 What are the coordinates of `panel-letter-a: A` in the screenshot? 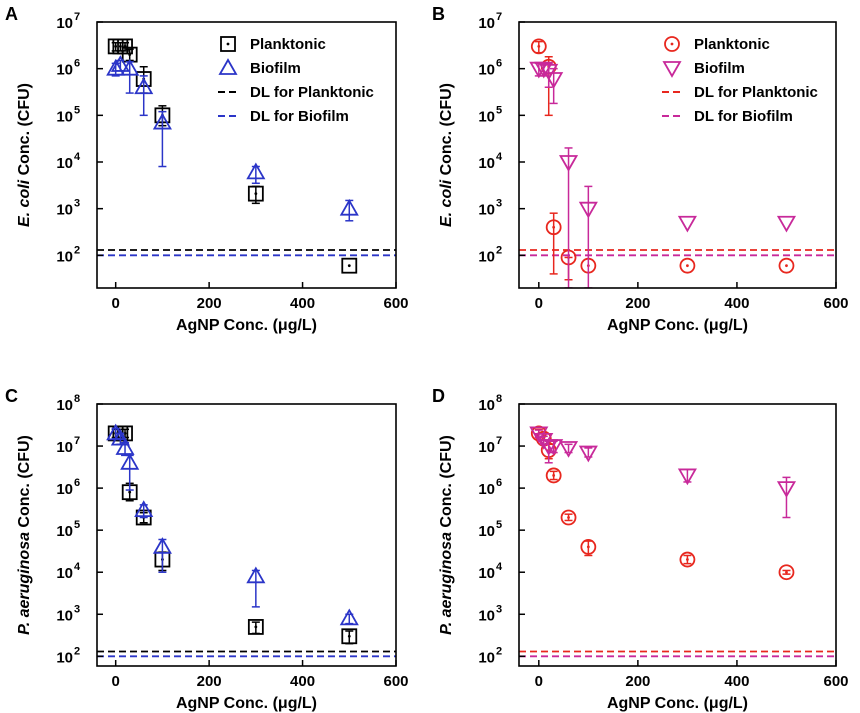 It's located at (11, 14).